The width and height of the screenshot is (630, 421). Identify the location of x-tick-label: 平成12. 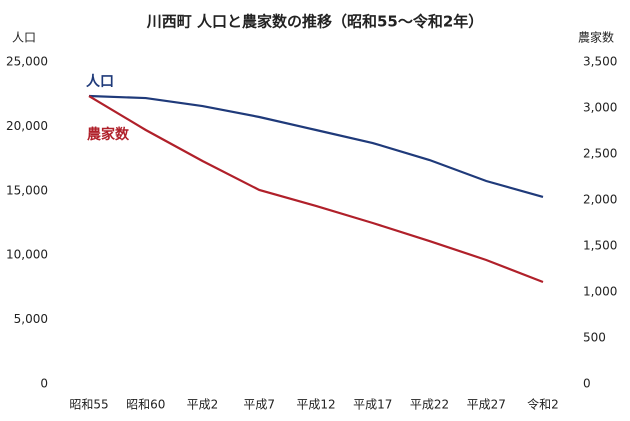
(315, 405).